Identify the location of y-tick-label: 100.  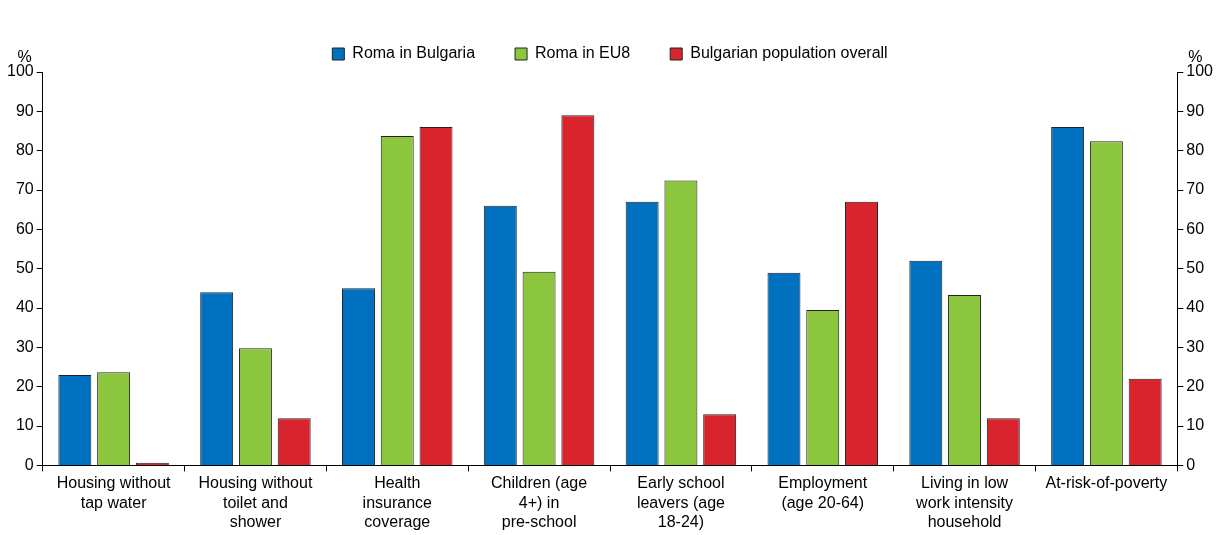
(20, 71).